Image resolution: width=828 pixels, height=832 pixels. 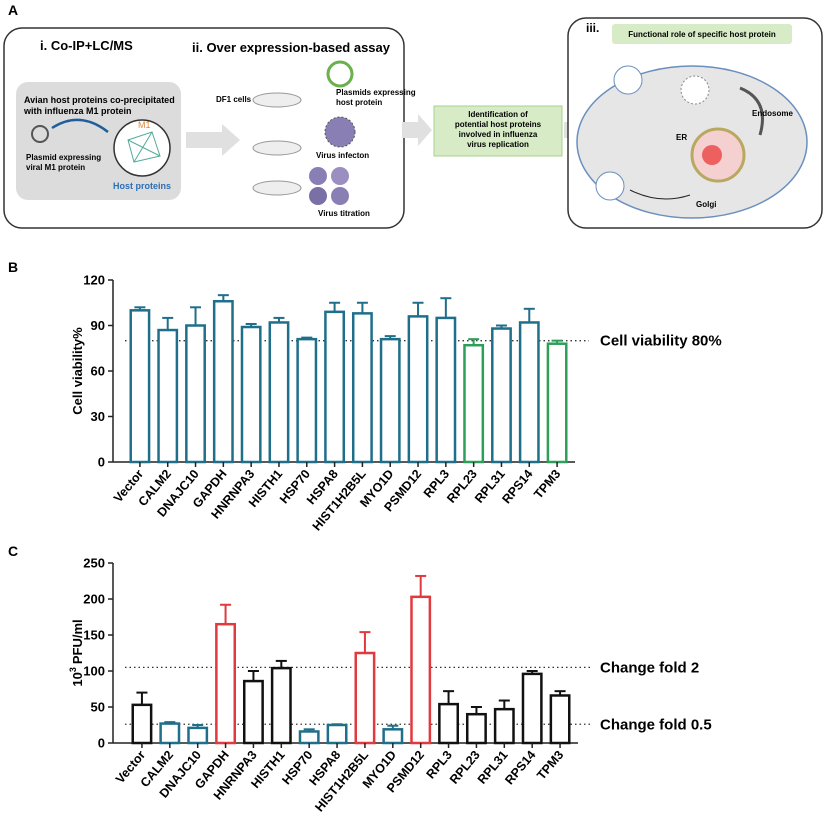 What do you see at coordinates (661, 341) in the screenshot?
I see `reference-label: Cell viability 80%` at bounding box center [661, 341].